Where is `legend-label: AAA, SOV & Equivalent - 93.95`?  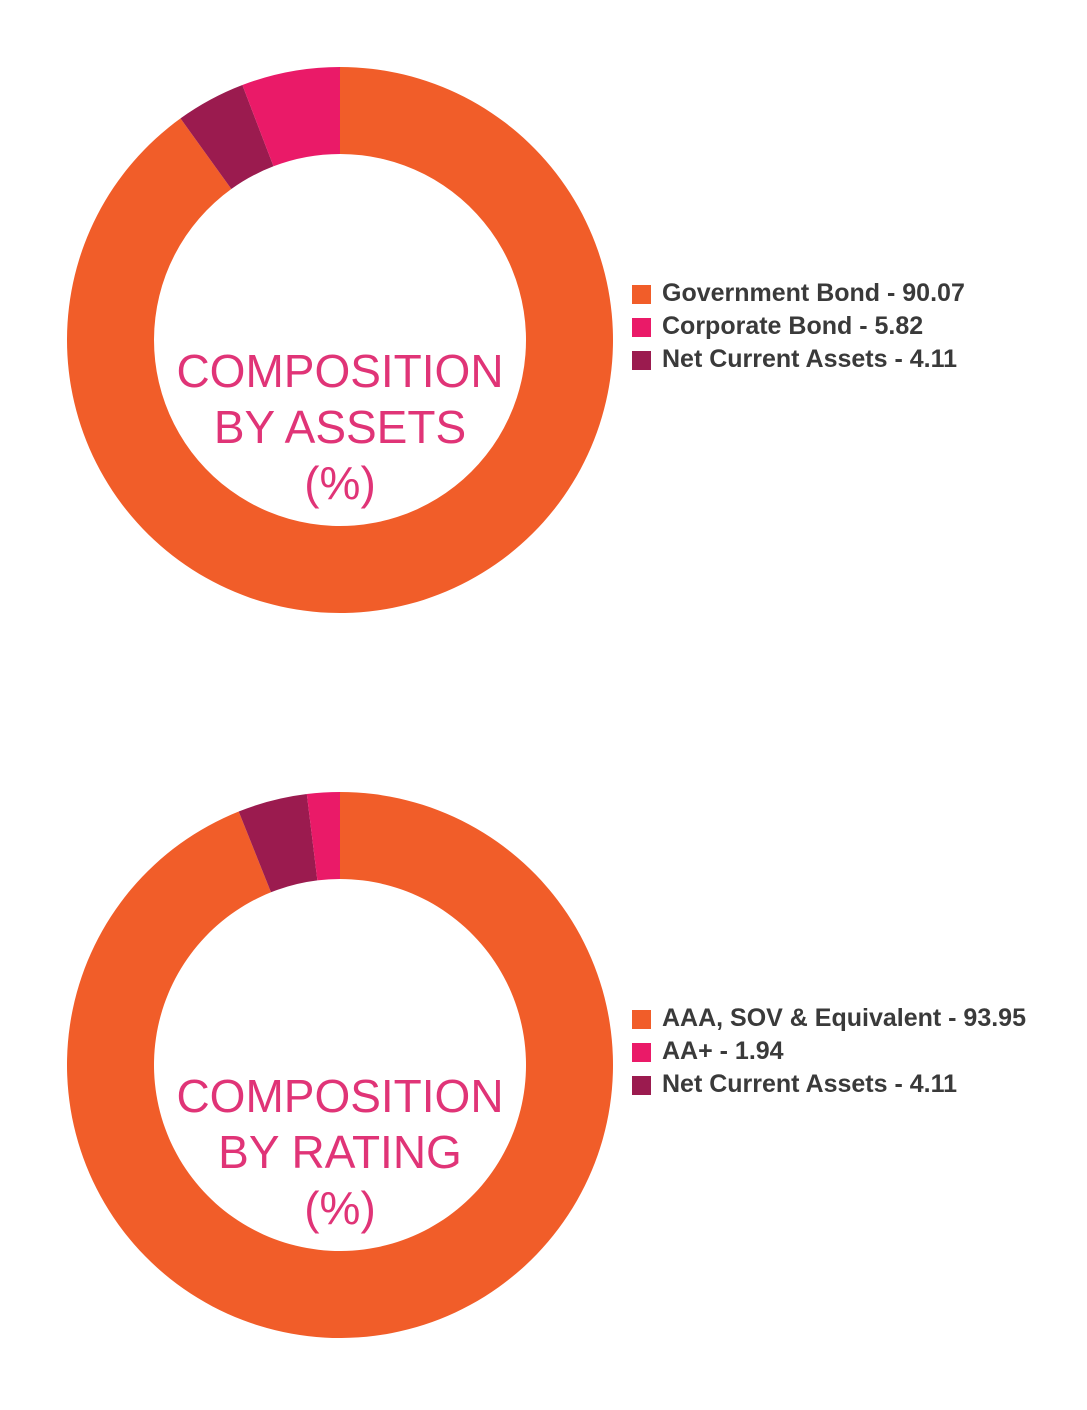
legend-label: AAA, SOV & Equivalent - 93.95 is located at coordinates (844, 1018).